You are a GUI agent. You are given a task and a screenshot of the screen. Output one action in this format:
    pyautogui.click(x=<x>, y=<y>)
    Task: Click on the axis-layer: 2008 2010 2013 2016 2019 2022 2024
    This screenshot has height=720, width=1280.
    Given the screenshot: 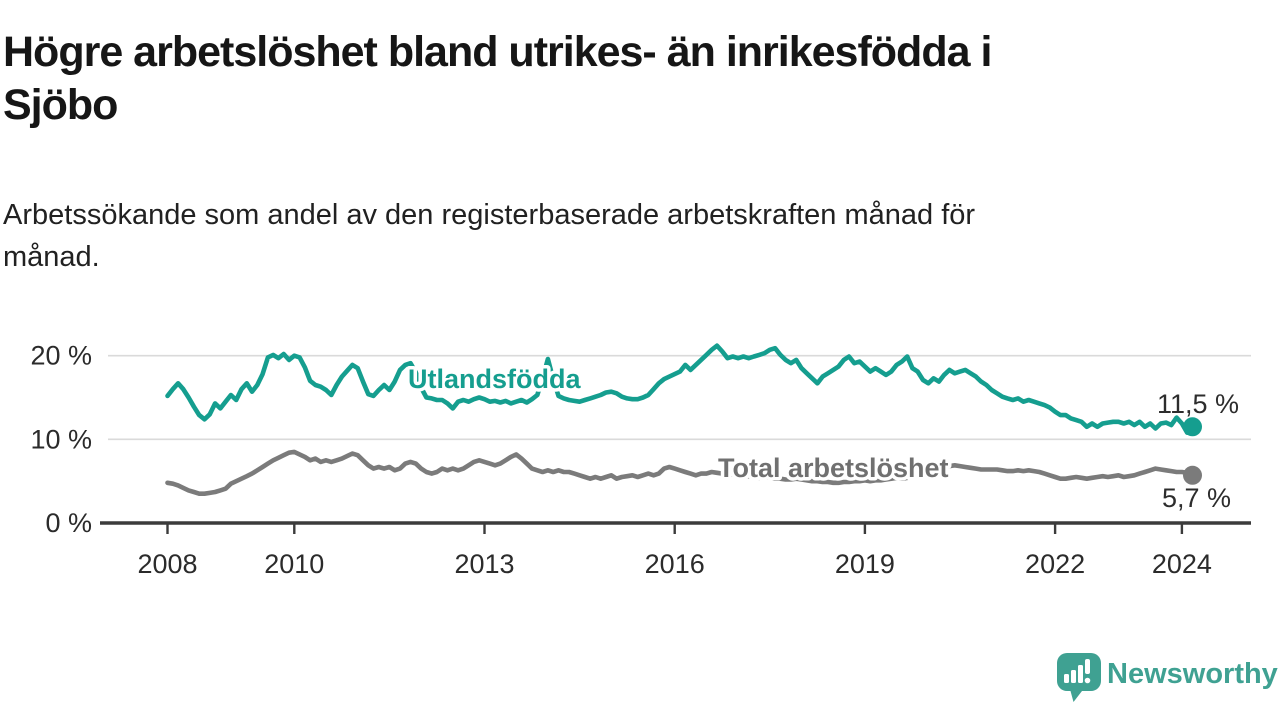 What is the action you would take?
    pyautogui.click(x=675, y=550)
    